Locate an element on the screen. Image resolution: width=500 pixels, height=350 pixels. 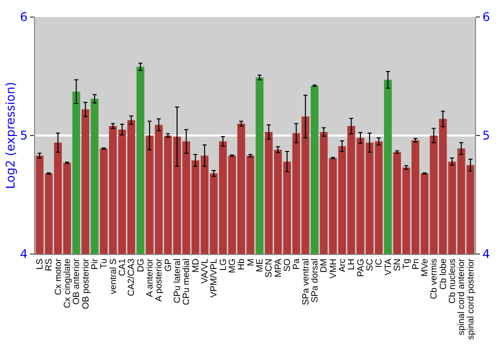
x-tick-label: Pir is located at coordinates (95, 264).